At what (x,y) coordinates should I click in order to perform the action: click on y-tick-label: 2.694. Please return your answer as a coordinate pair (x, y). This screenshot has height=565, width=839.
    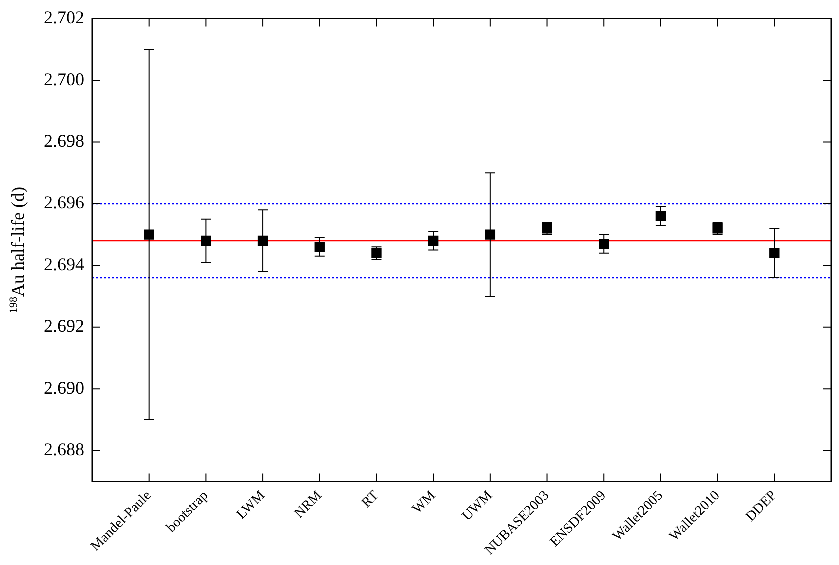
    Looking at the image, I should click on (64, 264).